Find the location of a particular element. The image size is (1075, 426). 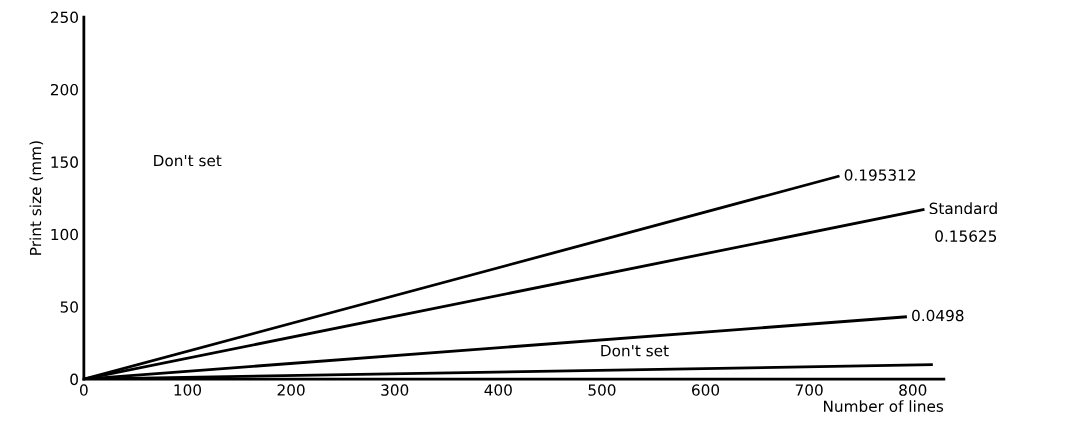

y-tick-label: 250 is located at coordinates (64, 17).